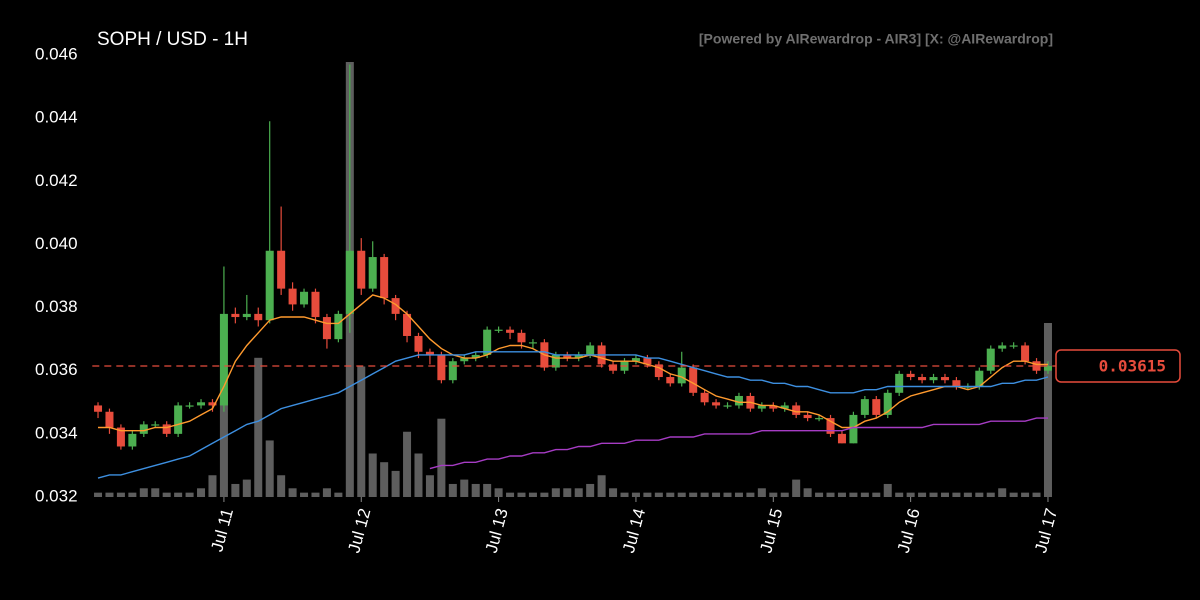 Image resolution: width=1200 pixels, height=600 pixels. I want to click on y-tick-label: 0.032, so click(56, 495).